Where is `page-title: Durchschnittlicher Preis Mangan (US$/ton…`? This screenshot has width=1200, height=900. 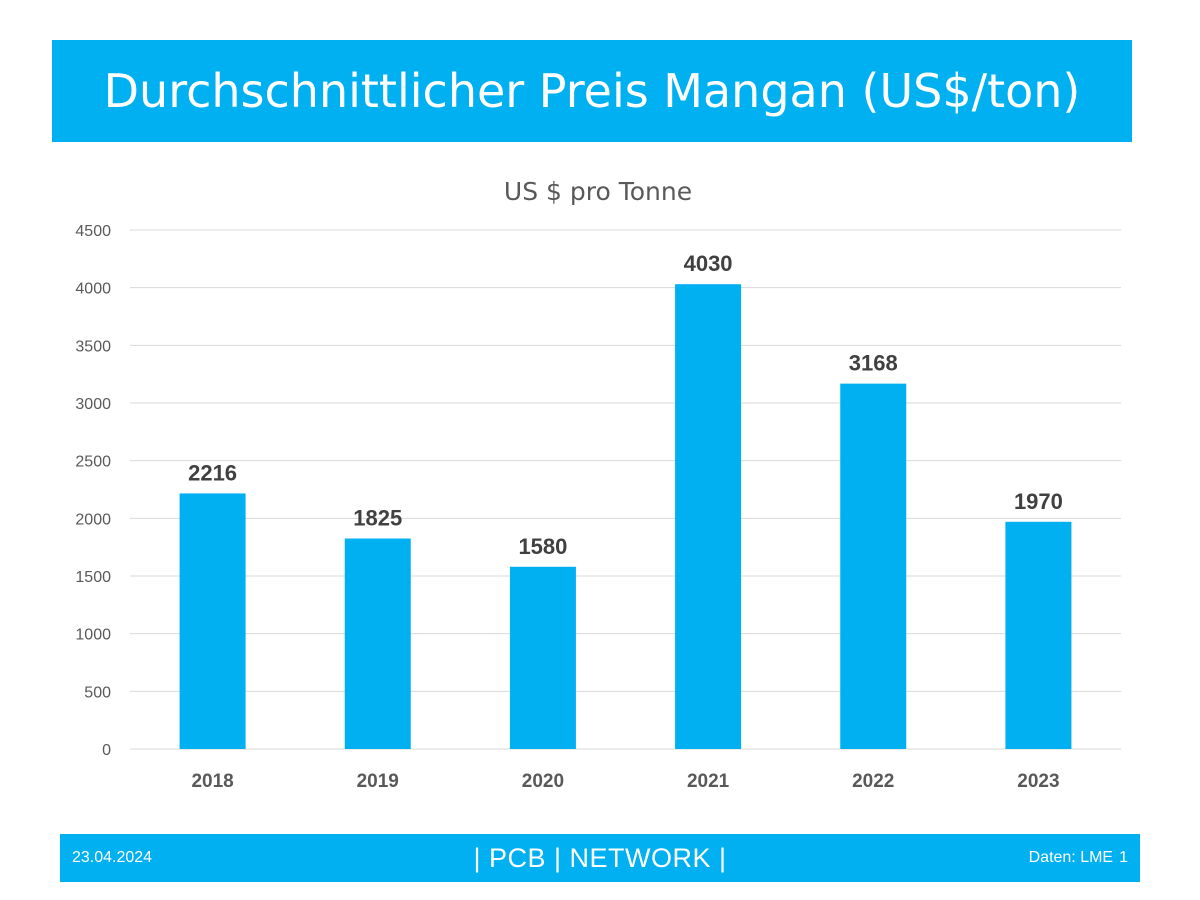 page-title: Durchschnittlicher Preis Mangan (US$/ton… is located at coordinates (592, 91).